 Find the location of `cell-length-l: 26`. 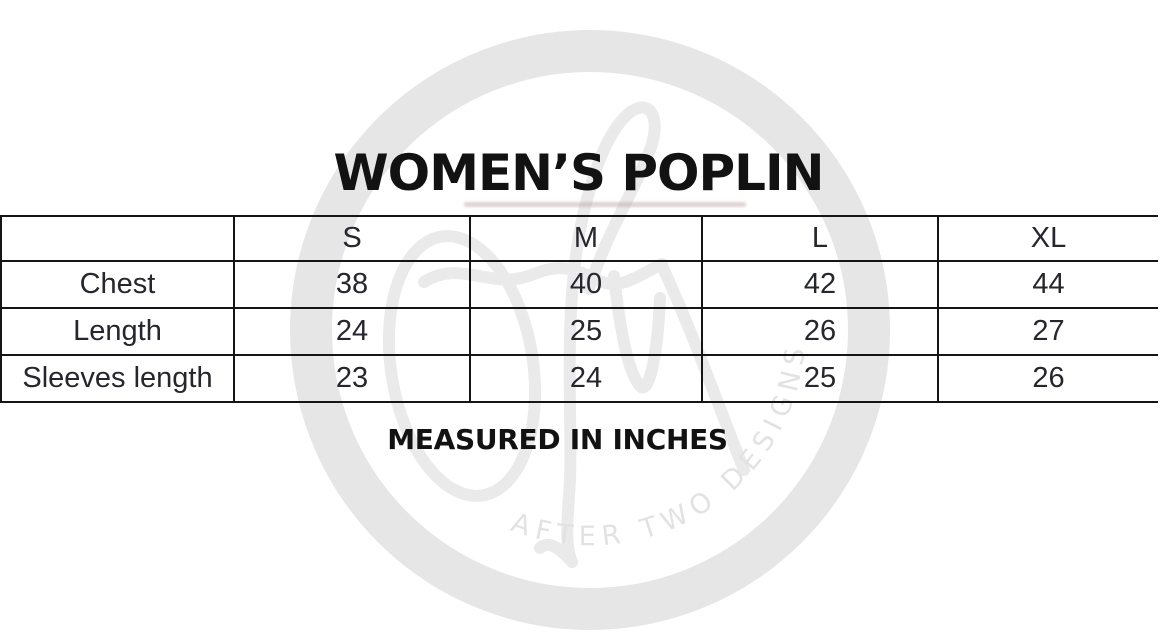

cell-length-l: 26 is located at coordinates (820, 331).